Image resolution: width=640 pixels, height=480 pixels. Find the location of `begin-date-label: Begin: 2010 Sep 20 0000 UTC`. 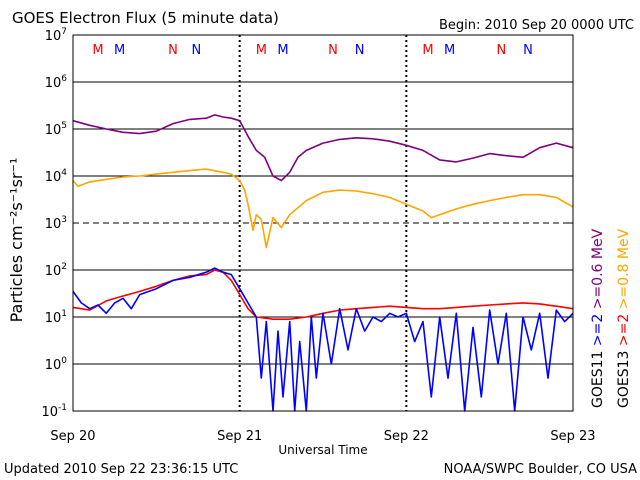

begin-date-label: Begin: 2010 Sep 20 0000 UTC is located at coordinates (536, 25).